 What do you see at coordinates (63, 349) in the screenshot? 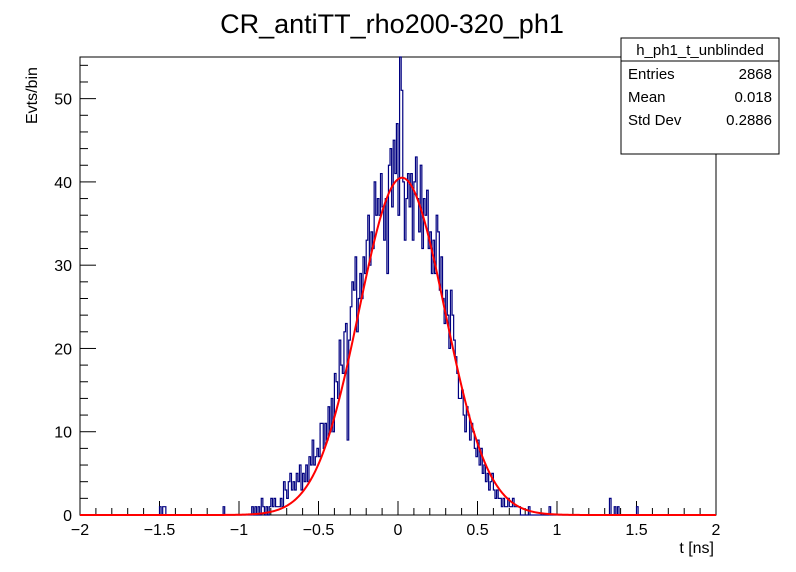
I see `y-tick-label: 20` at bounding box center [63, 349].